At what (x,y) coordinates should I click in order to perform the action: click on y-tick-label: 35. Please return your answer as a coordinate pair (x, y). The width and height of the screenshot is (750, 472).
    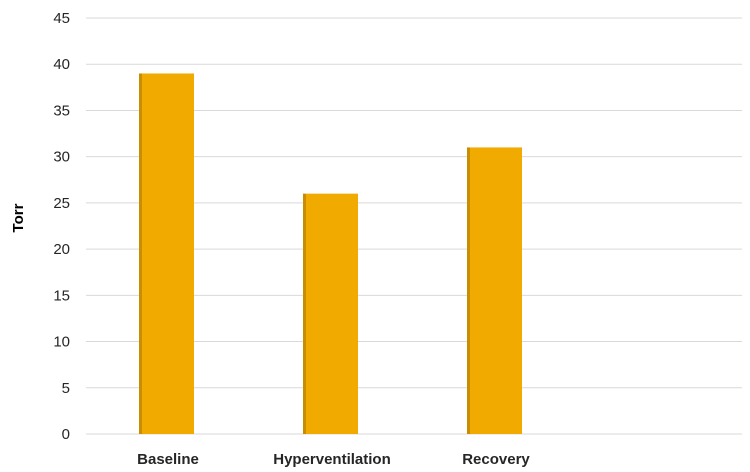
    Looking at the image, I should click on (61, 110).